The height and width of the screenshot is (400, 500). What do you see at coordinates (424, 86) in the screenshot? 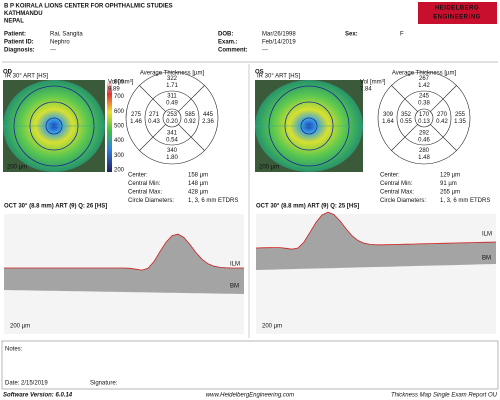
I see `sector-volume: 1.42` at bounding box center [424, 86].